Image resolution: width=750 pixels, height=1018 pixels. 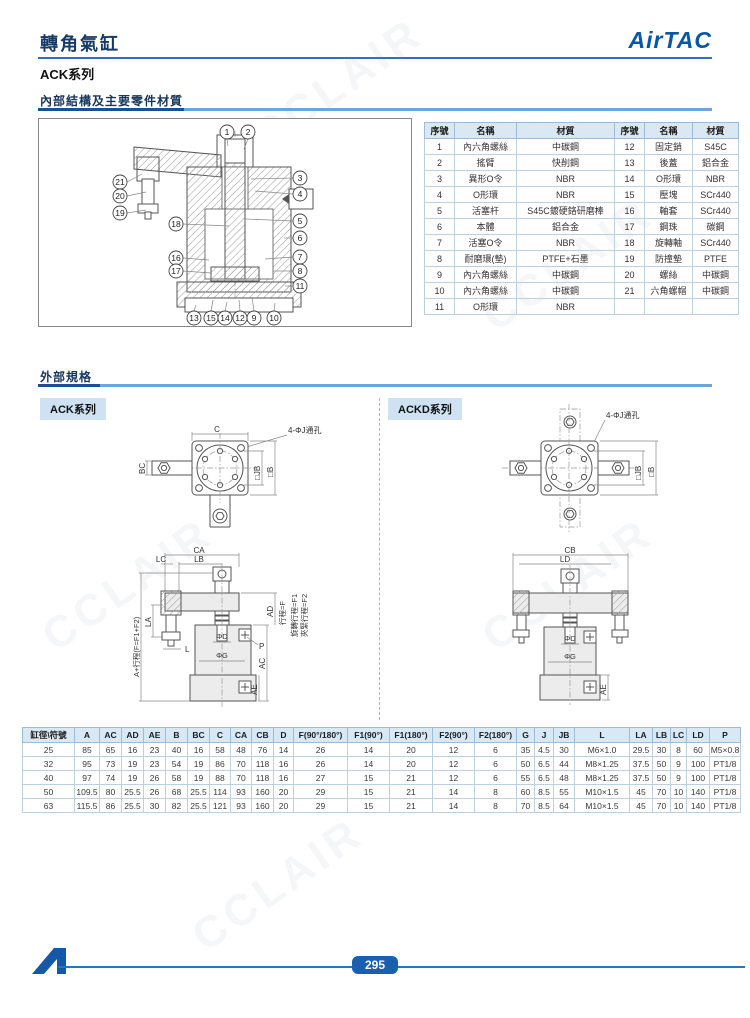 What do you see at coordinates (80, 44) in the screenshot?
I see `page-title: 轉角氣缸` at bounding box center [80, 44].